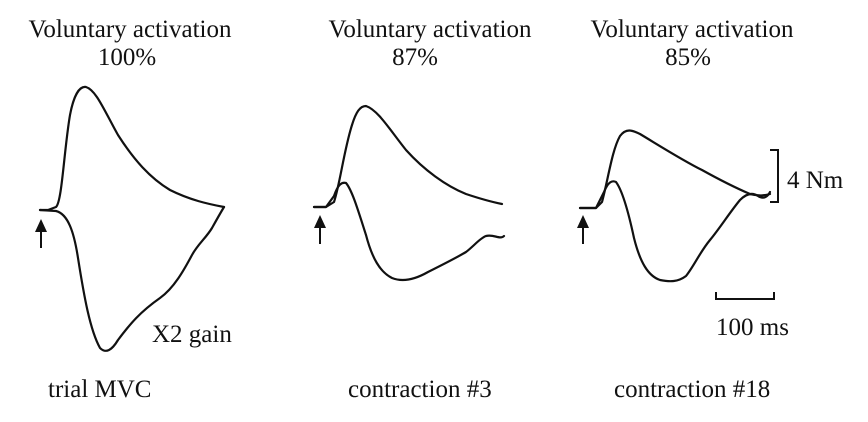 The width and height of the screenshot is (868, 422). I want to click on panel-1-caption: trial MVC, so click(100, 389).